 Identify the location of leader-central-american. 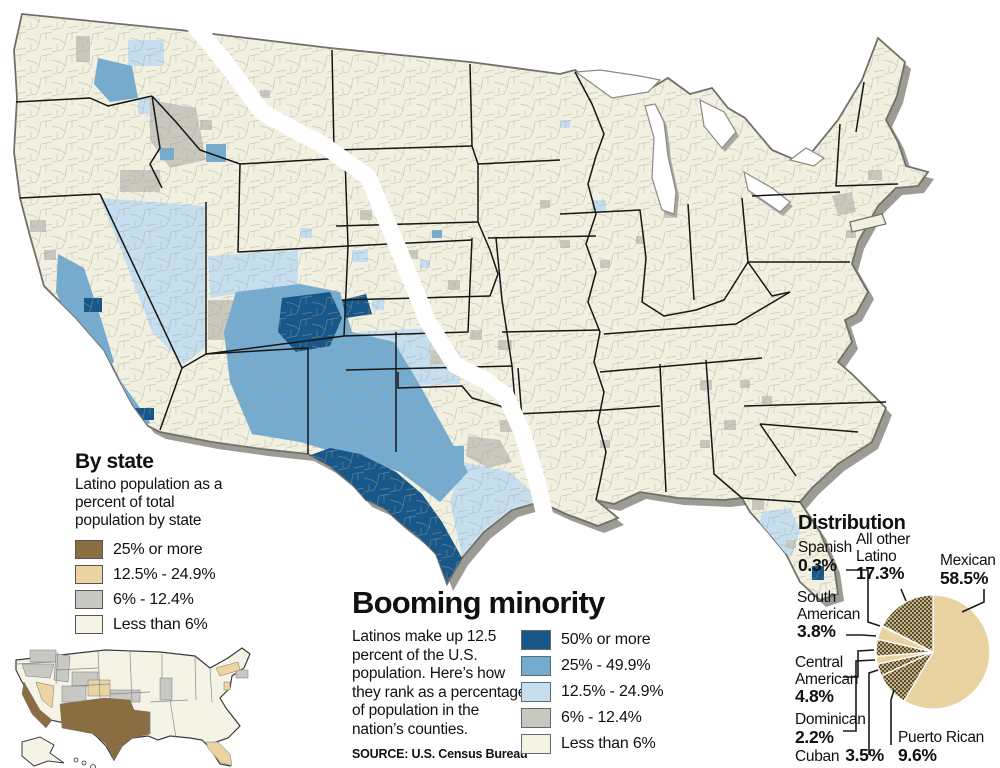
(859, 663).